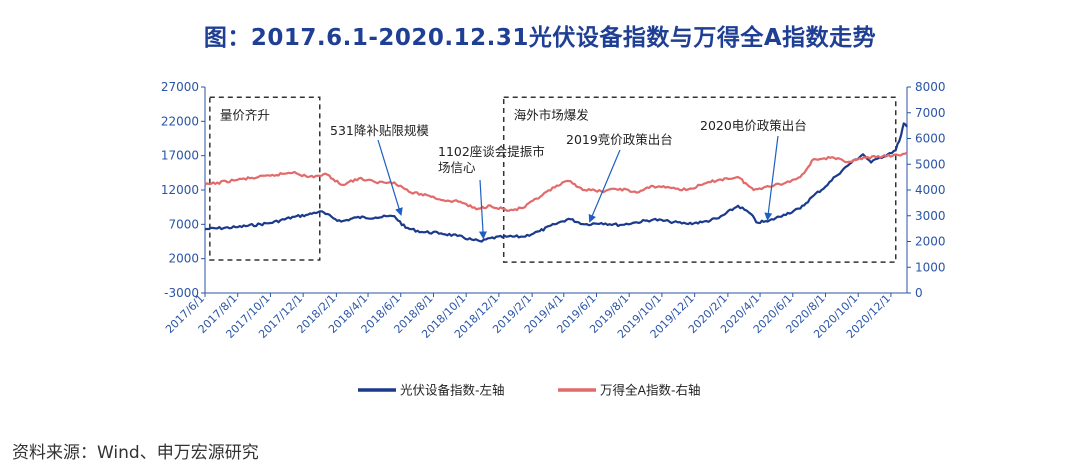 This screenshot has height=475, width=1080. What do you see at coordinates (930, 87) in the screenshot?
I see `right-tick-label: 8000` at bounding box center [930, 87].